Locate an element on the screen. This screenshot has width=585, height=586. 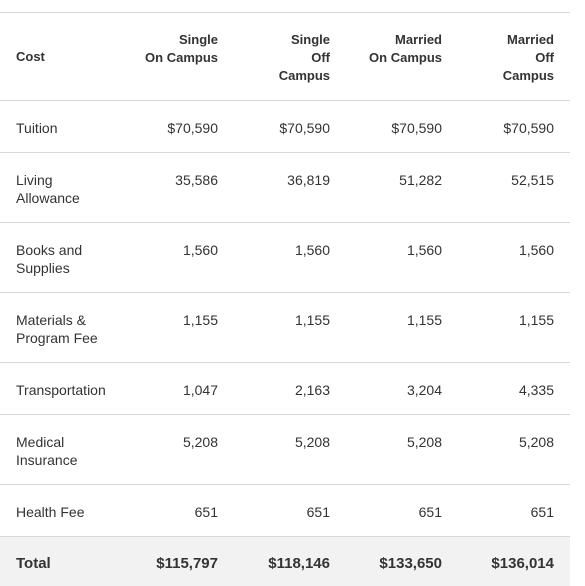
cost-value: 52,515 is located at coordinates (514, 188).